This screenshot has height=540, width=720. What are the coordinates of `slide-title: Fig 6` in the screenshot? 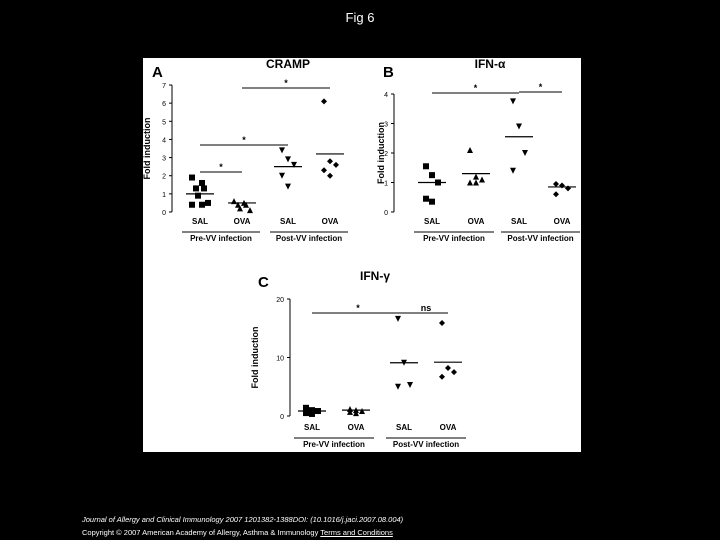 It's located at (360, 17).